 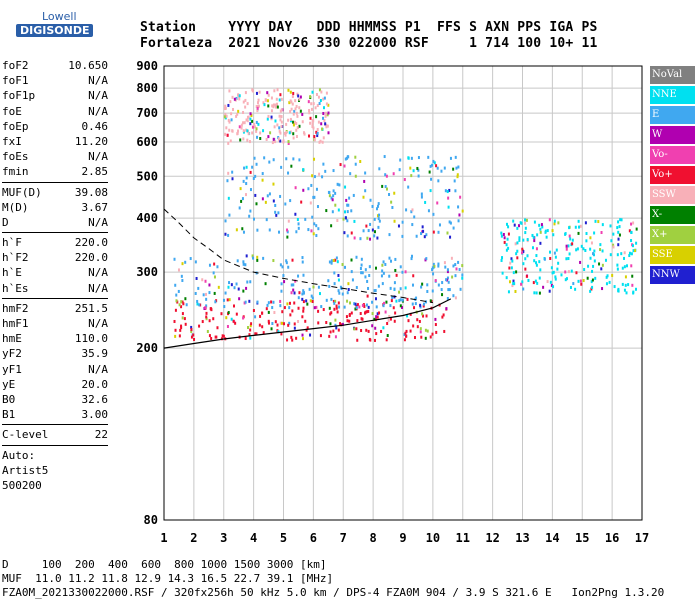 I want to click on auto-software: Artist5, so click(x=25, y=470).